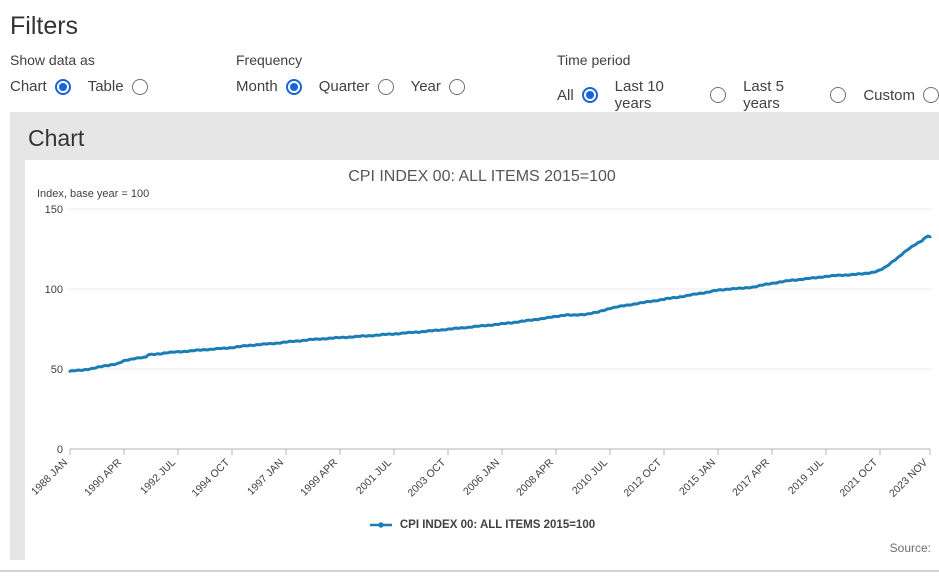 The height and width of the screenshot is (578, 939). Describe the element at coordinates (718, 95) in the screenshot. I see `radio-last-10-years` at that location.